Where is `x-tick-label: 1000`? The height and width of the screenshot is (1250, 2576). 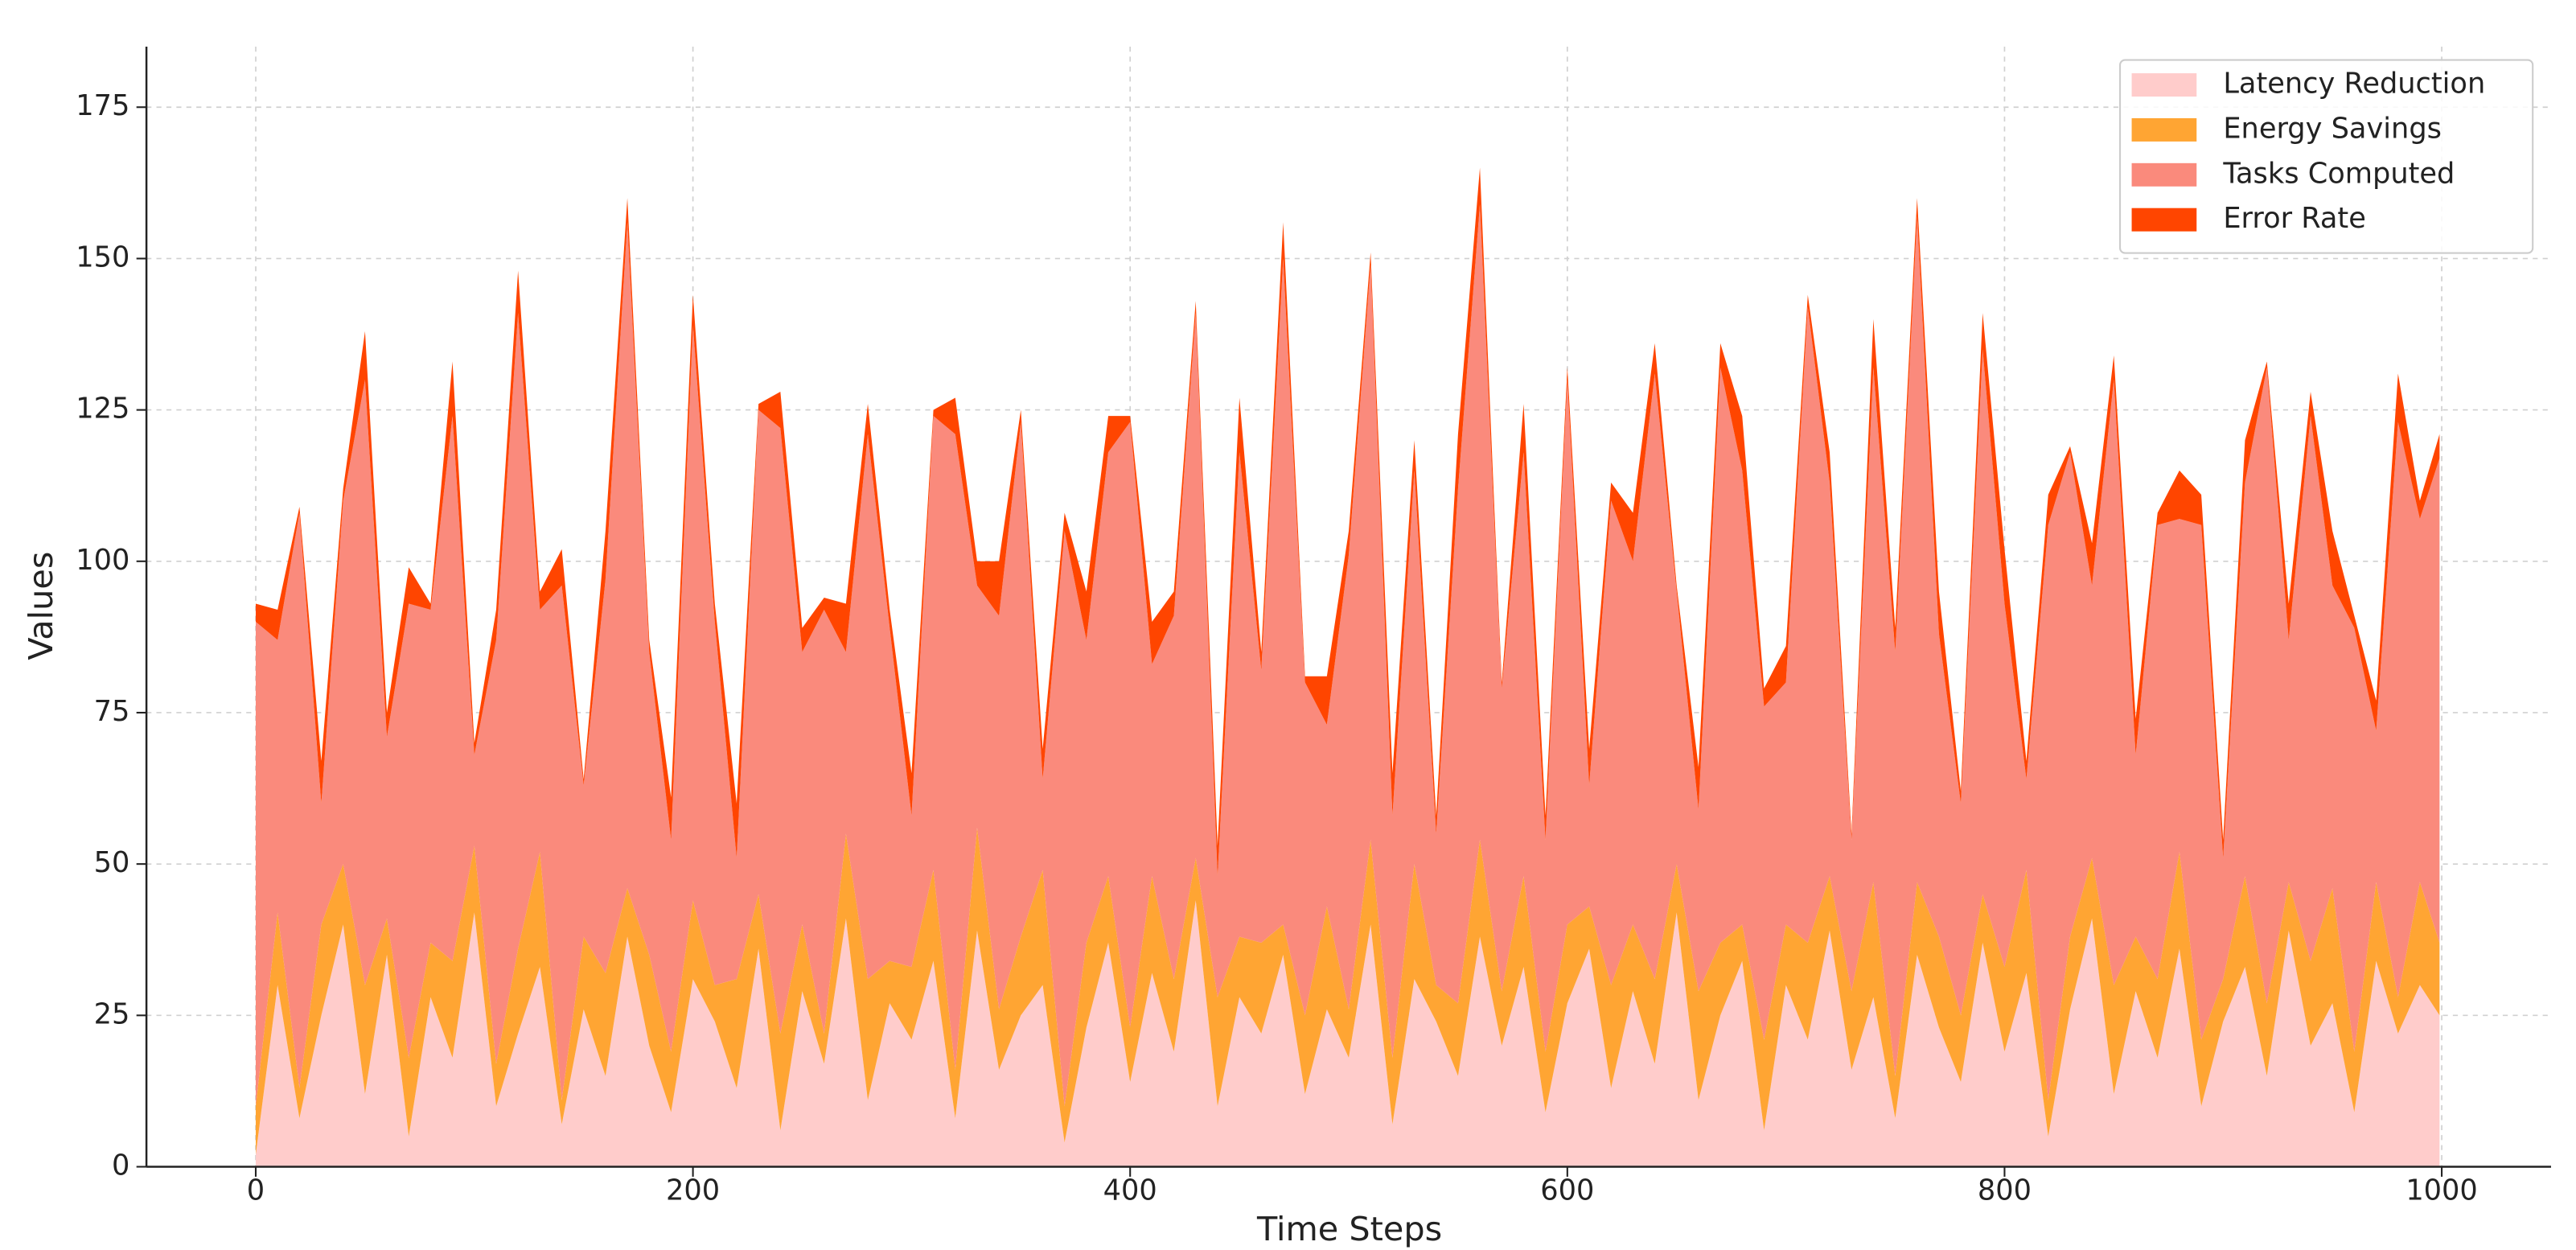 x-tick-label: 1000 is located at coordinates (2441, 1190).